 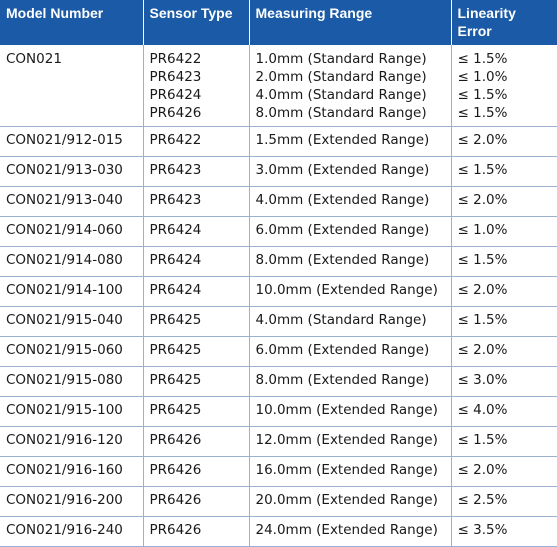 I want to click on cell-linearity-error: ≤ 3.5%, so click(x=504, y=531).